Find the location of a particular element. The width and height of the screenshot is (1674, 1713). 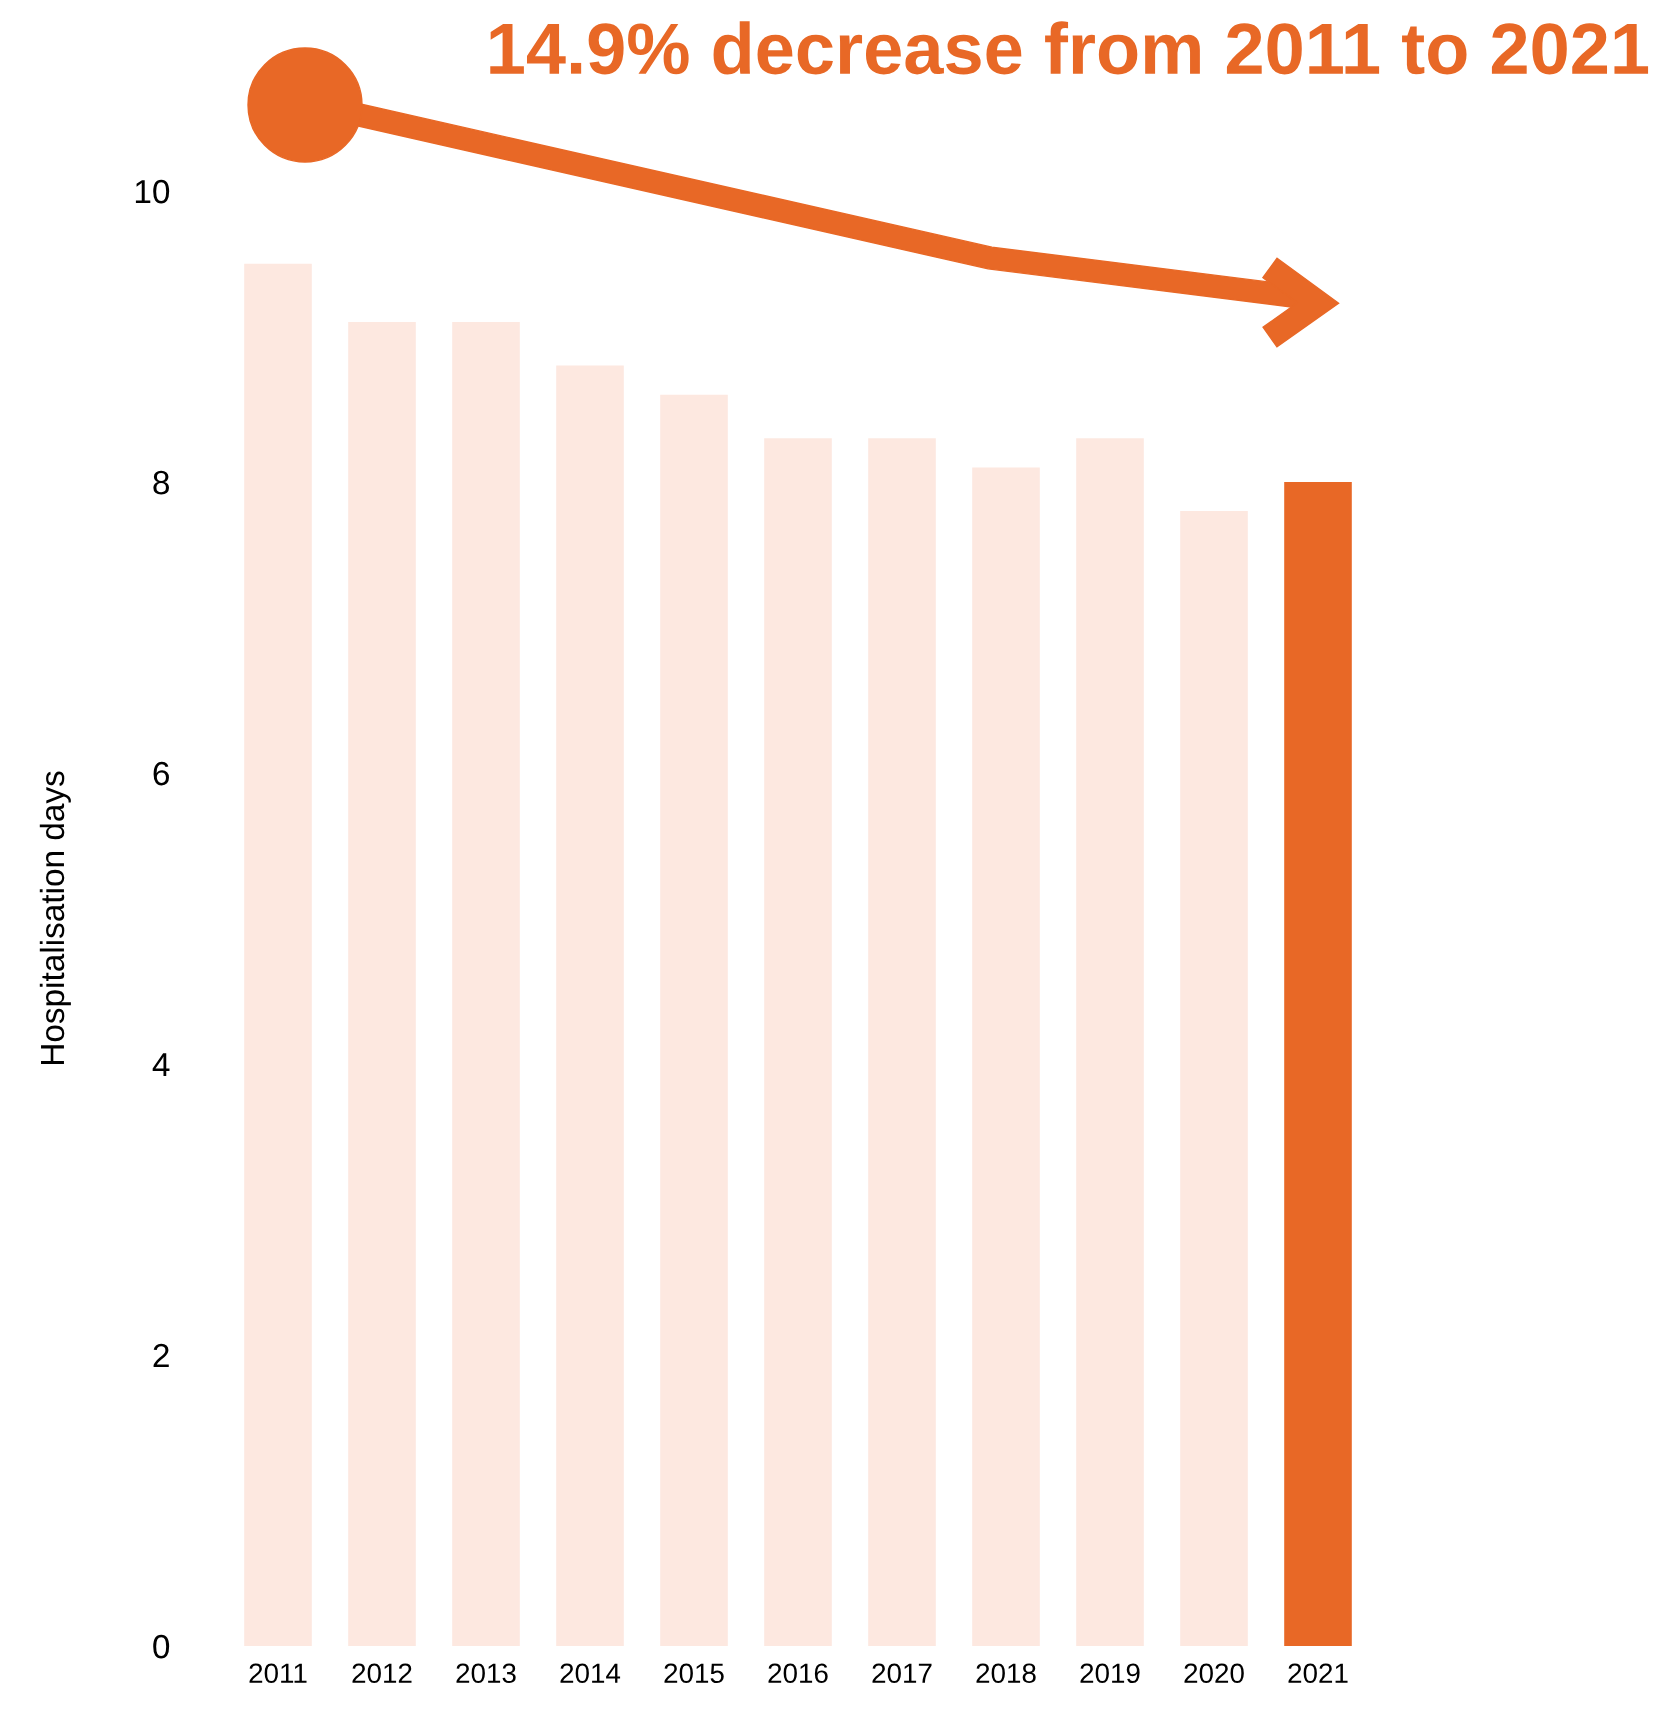

y-tick-label: 10 is located at coordinates (152, 191).